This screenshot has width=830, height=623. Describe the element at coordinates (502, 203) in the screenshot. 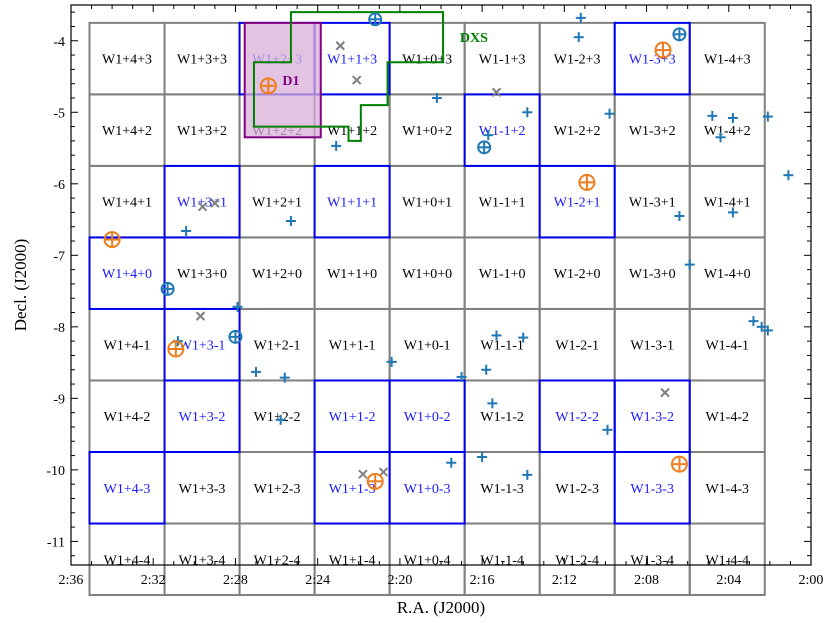

I see `field-label: W1-1+1` at that location.